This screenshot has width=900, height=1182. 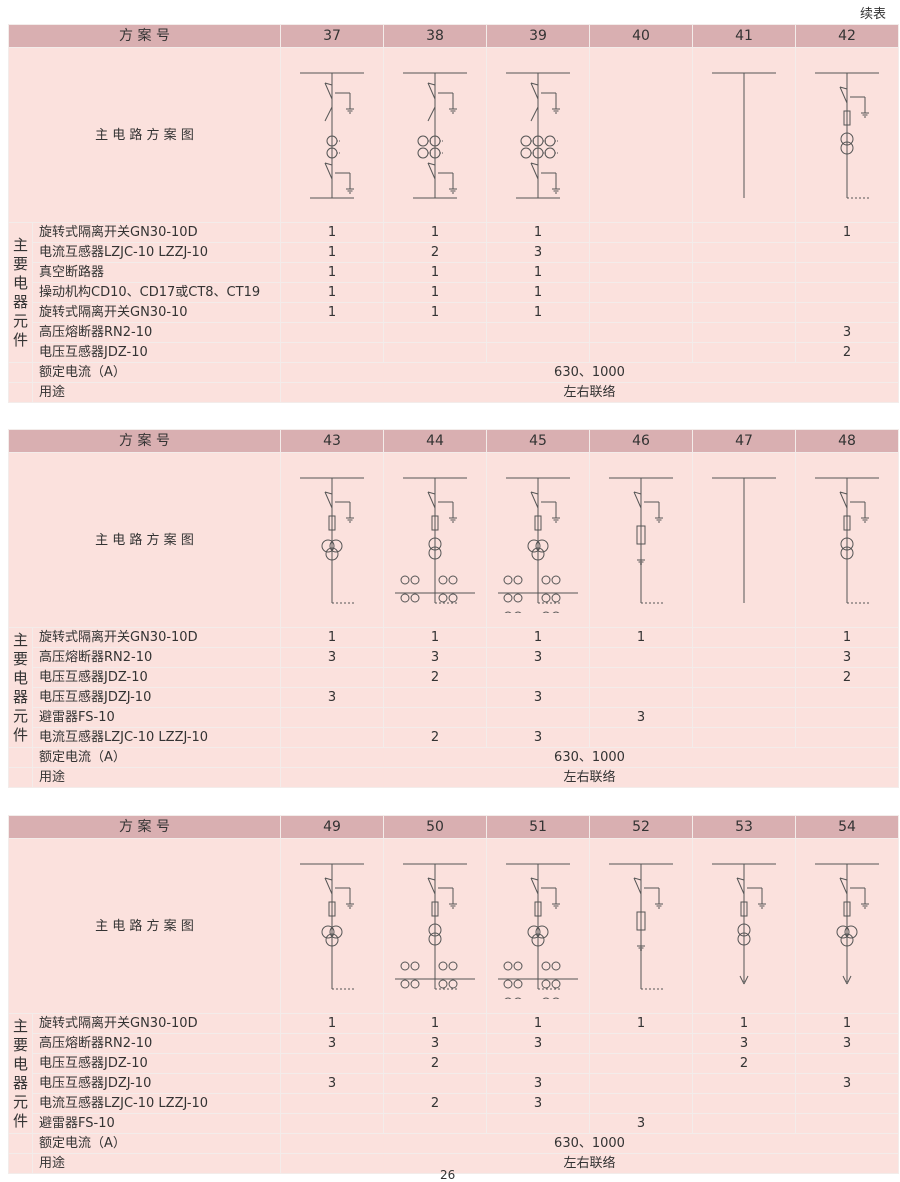 I want to click on component-name: 高压熔断器RN2-10, so click(x=156, y=1043).